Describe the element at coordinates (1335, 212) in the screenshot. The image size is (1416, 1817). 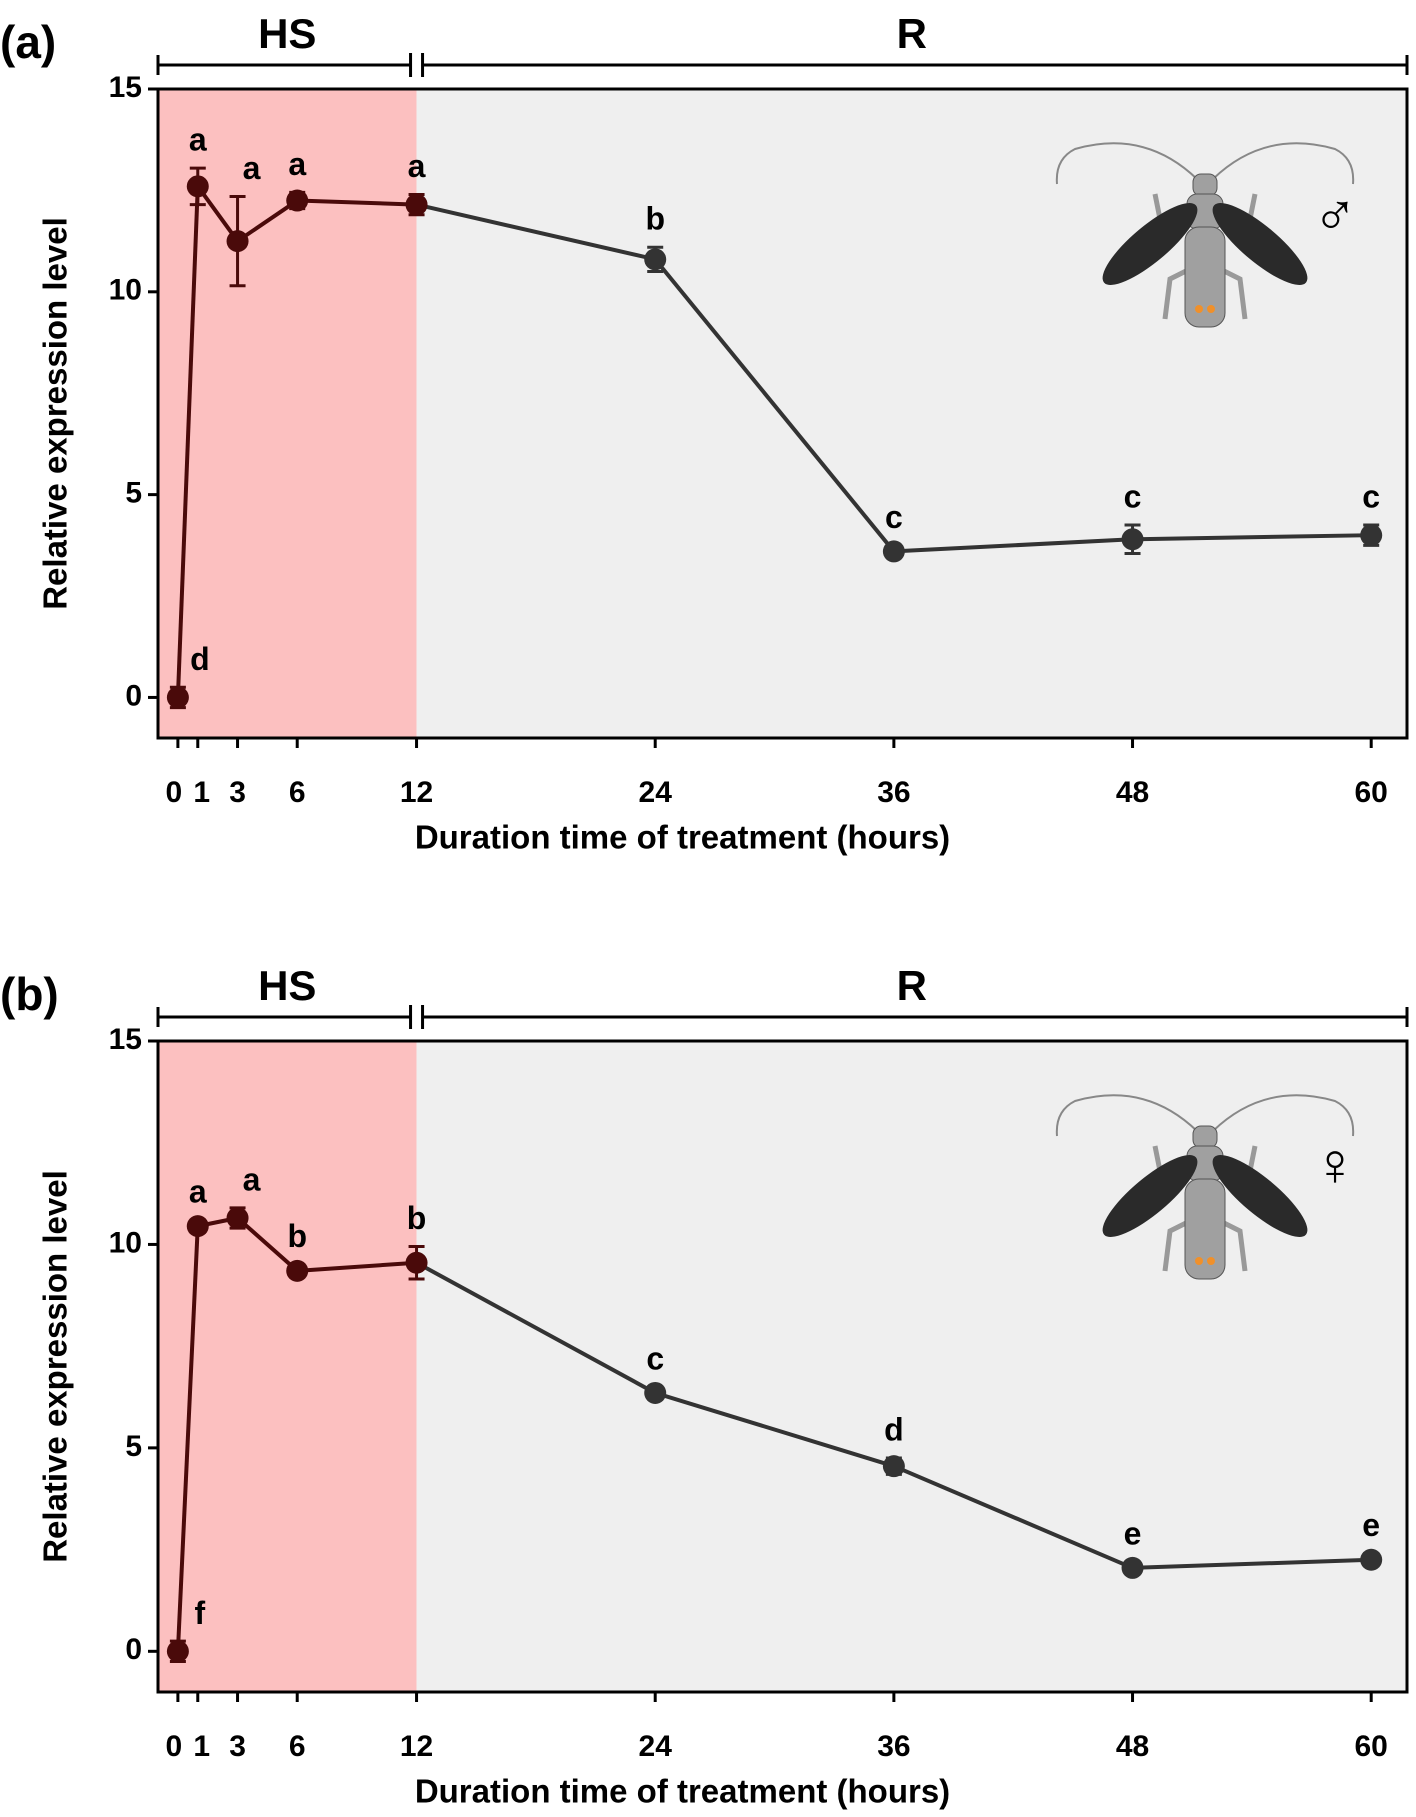
I see `sex-symbol: ♂` at that location.